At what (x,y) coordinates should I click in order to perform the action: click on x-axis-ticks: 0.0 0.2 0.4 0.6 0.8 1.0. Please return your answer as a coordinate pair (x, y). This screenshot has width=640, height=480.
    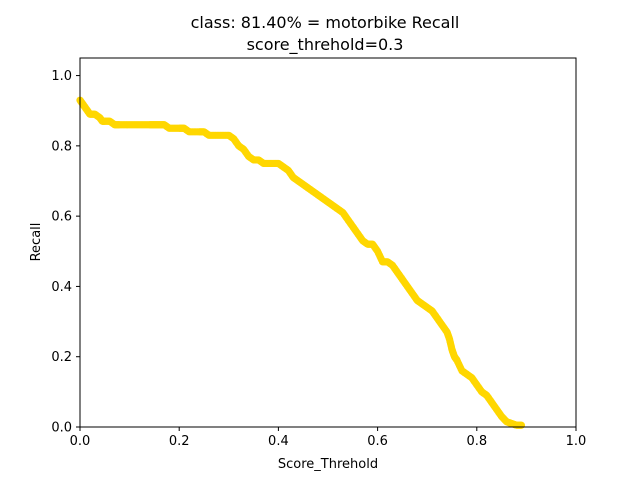
    Looking at the image, I should click on (328, 438).